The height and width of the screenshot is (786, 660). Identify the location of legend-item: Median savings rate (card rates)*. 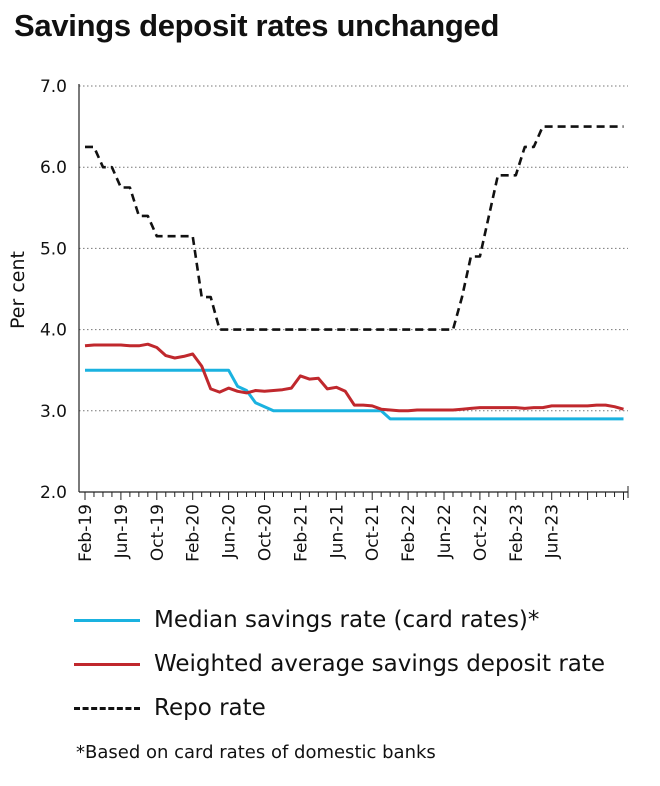
(339, 620).